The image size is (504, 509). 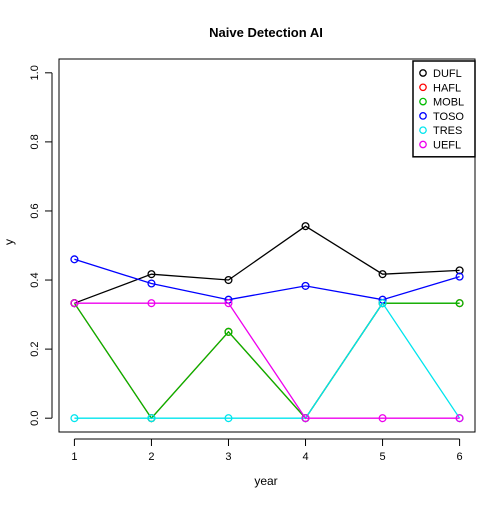 I want to click on y-tick-label: 0.0, so click(x=35, y=418).